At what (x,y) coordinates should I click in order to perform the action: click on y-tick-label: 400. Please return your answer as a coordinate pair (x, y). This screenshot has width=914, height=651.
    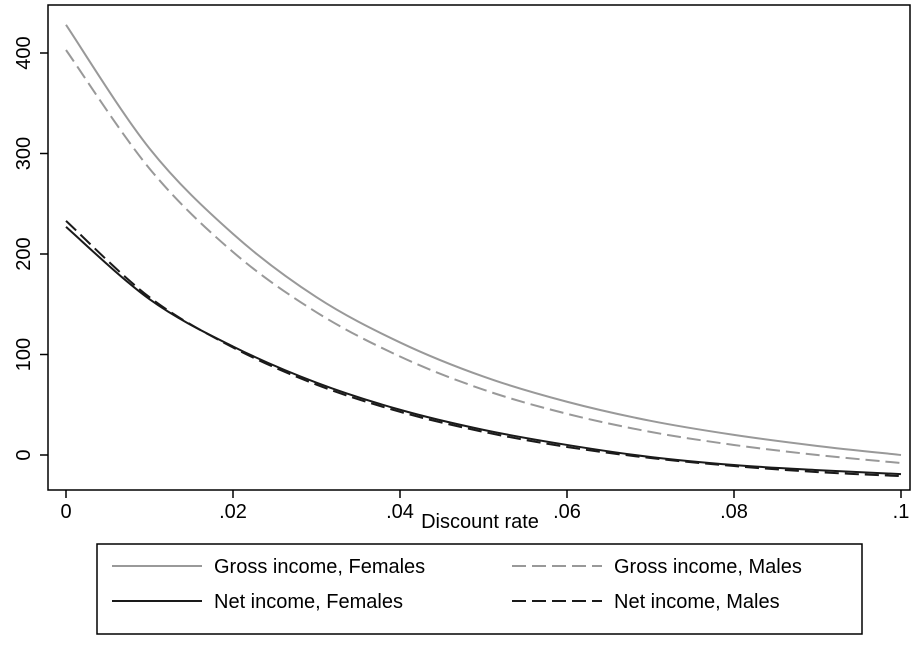
    Looking at the image, I should click on (24, 52).